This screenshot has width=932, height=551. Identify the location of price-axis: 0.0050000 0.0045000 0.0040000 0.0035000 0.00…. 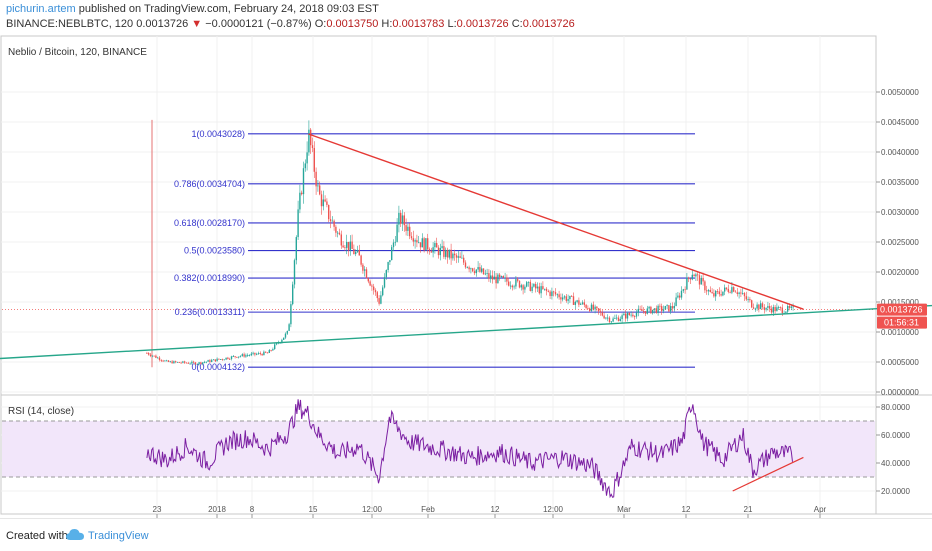
(897, 242).